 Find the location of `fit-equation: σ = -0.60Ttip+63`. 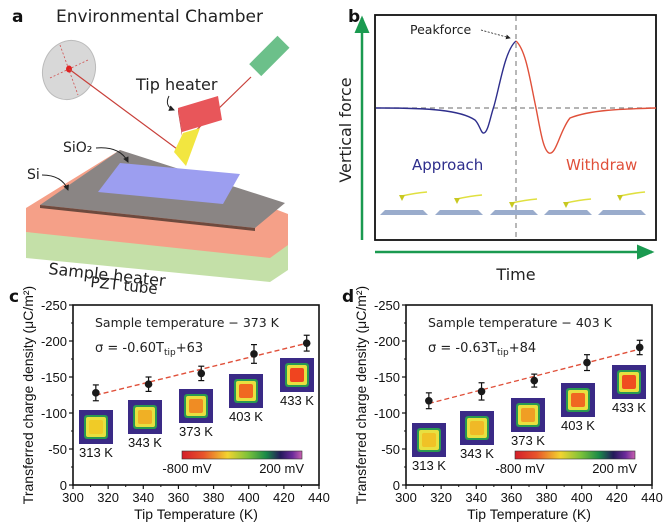

fit-equation: σ = -0.60Ttip+63 is located at coordinates (149, 349).